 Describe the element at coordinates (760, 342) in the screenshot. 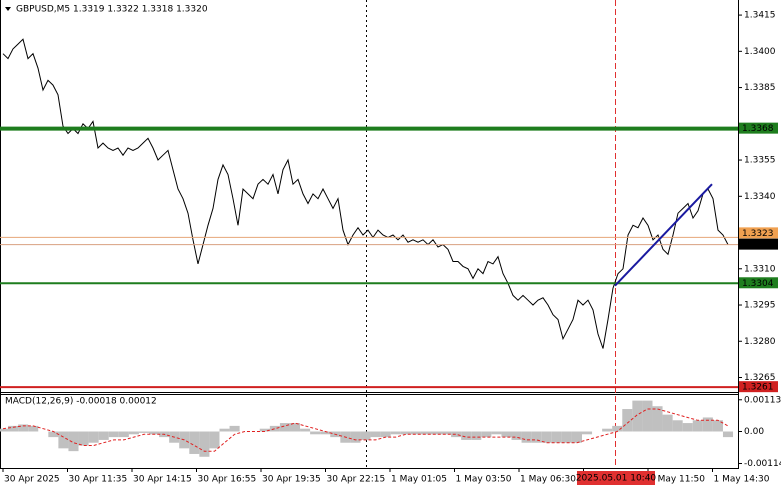

I see `y-tick-label: 1.3280` at that location.